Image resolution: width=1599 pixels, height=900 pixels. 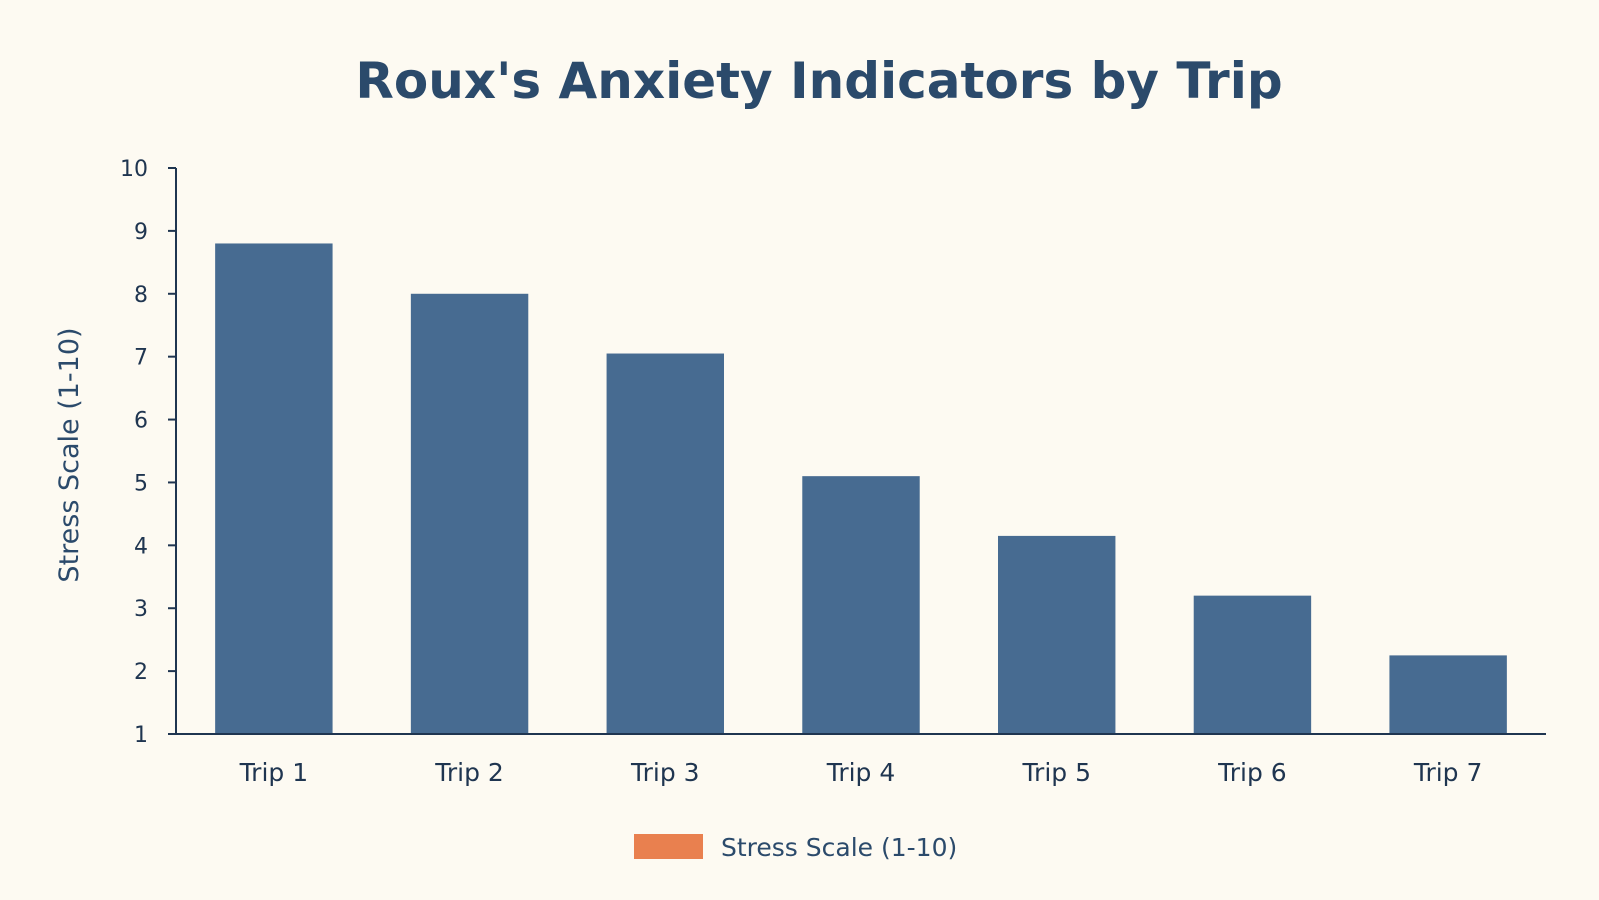 What do you see at coordinates (141, 546) in the screenshot?
I see `y-tick-label: 4` at bounding box center [141, 546].